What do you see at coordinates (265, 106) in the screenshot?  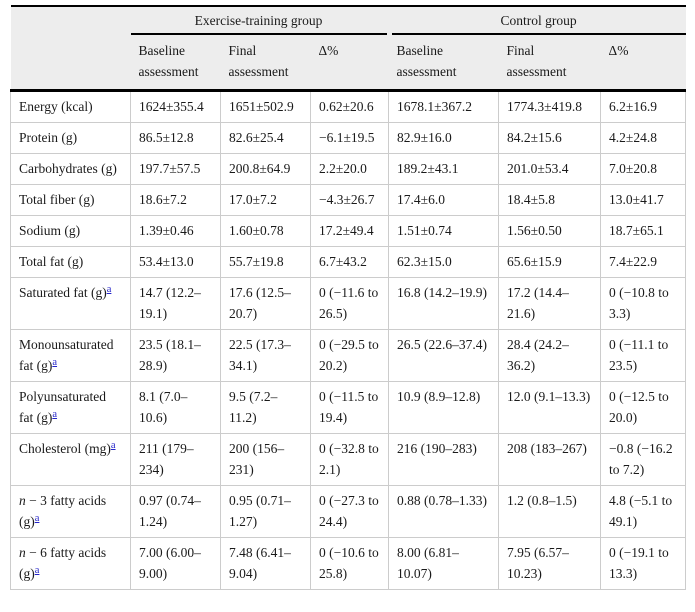 I see `value-cell: 1651±502.9` at bounding box center [265, 106].